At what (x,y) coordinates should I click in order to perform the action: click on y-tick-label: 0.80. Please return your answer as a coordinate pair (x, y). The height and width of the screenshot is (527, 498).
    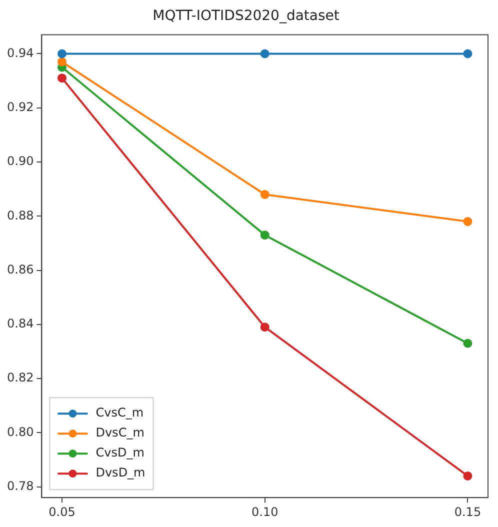
    Looking at the image, I should click on (20, 431).